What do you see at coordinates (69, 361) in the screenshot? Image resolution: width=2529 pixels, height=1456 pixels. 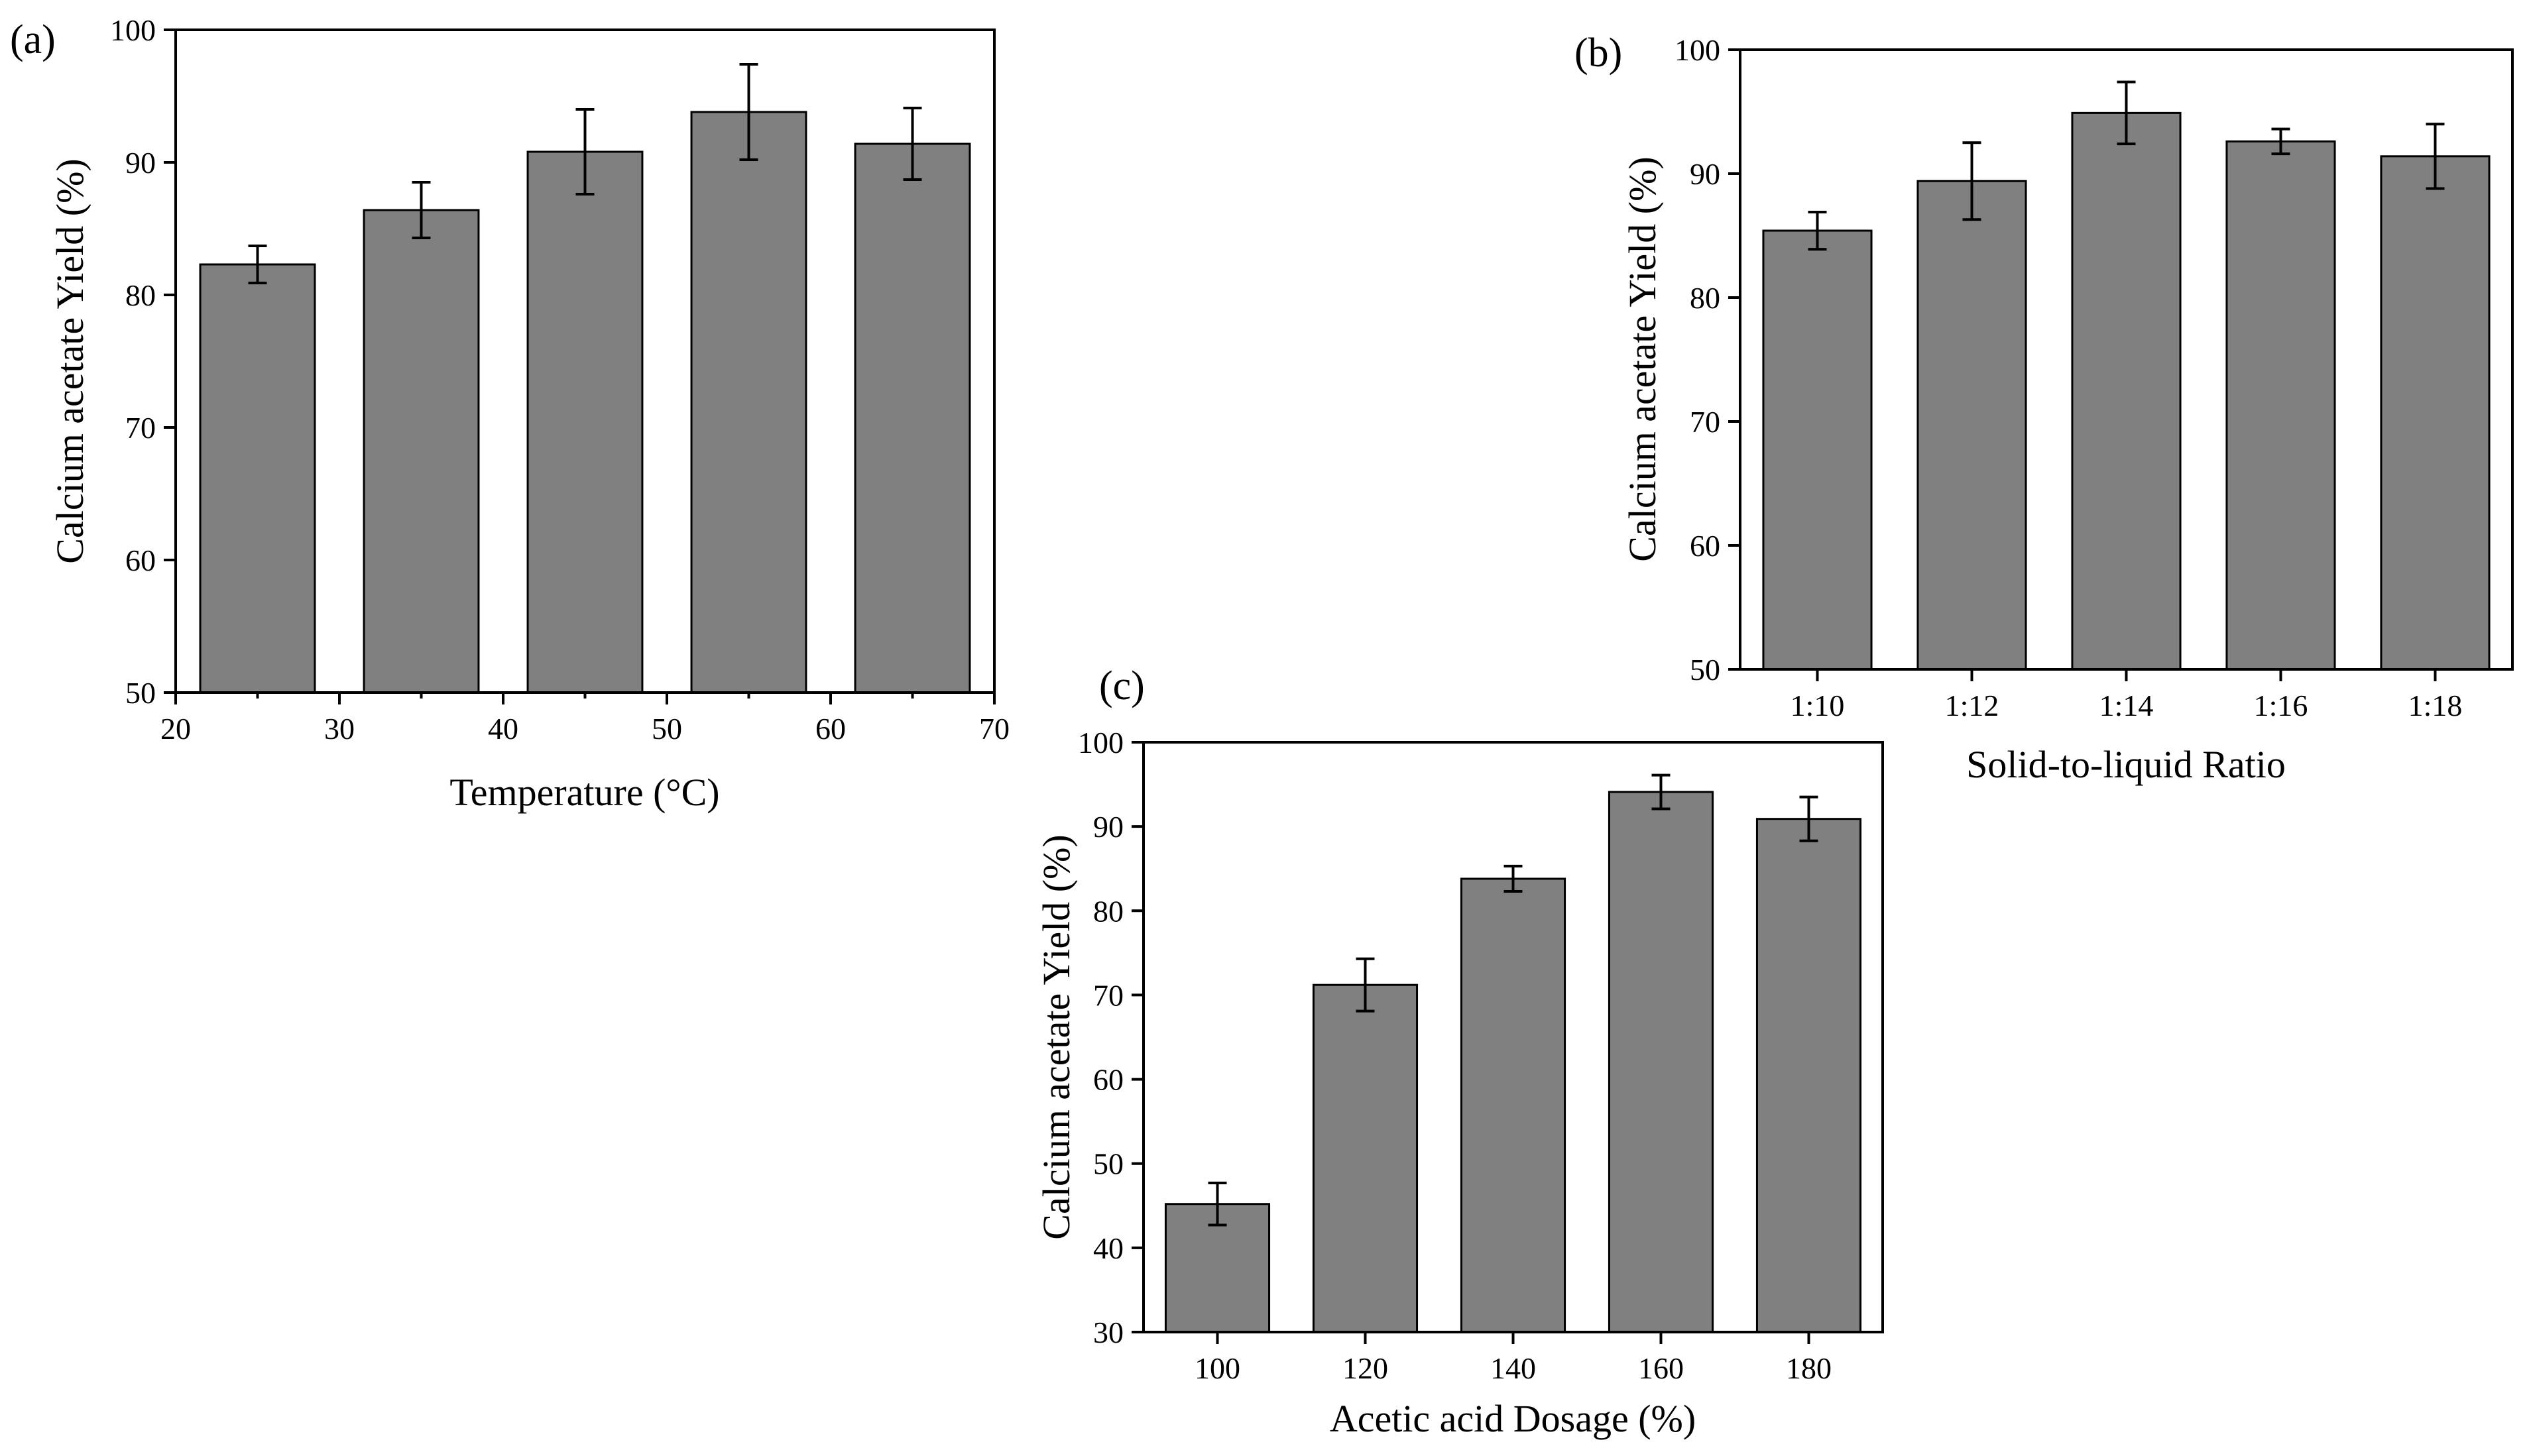 I see `panel-a-y-axis-title: Calcium acetate Yield (%)` at bounding box center [69, 361].